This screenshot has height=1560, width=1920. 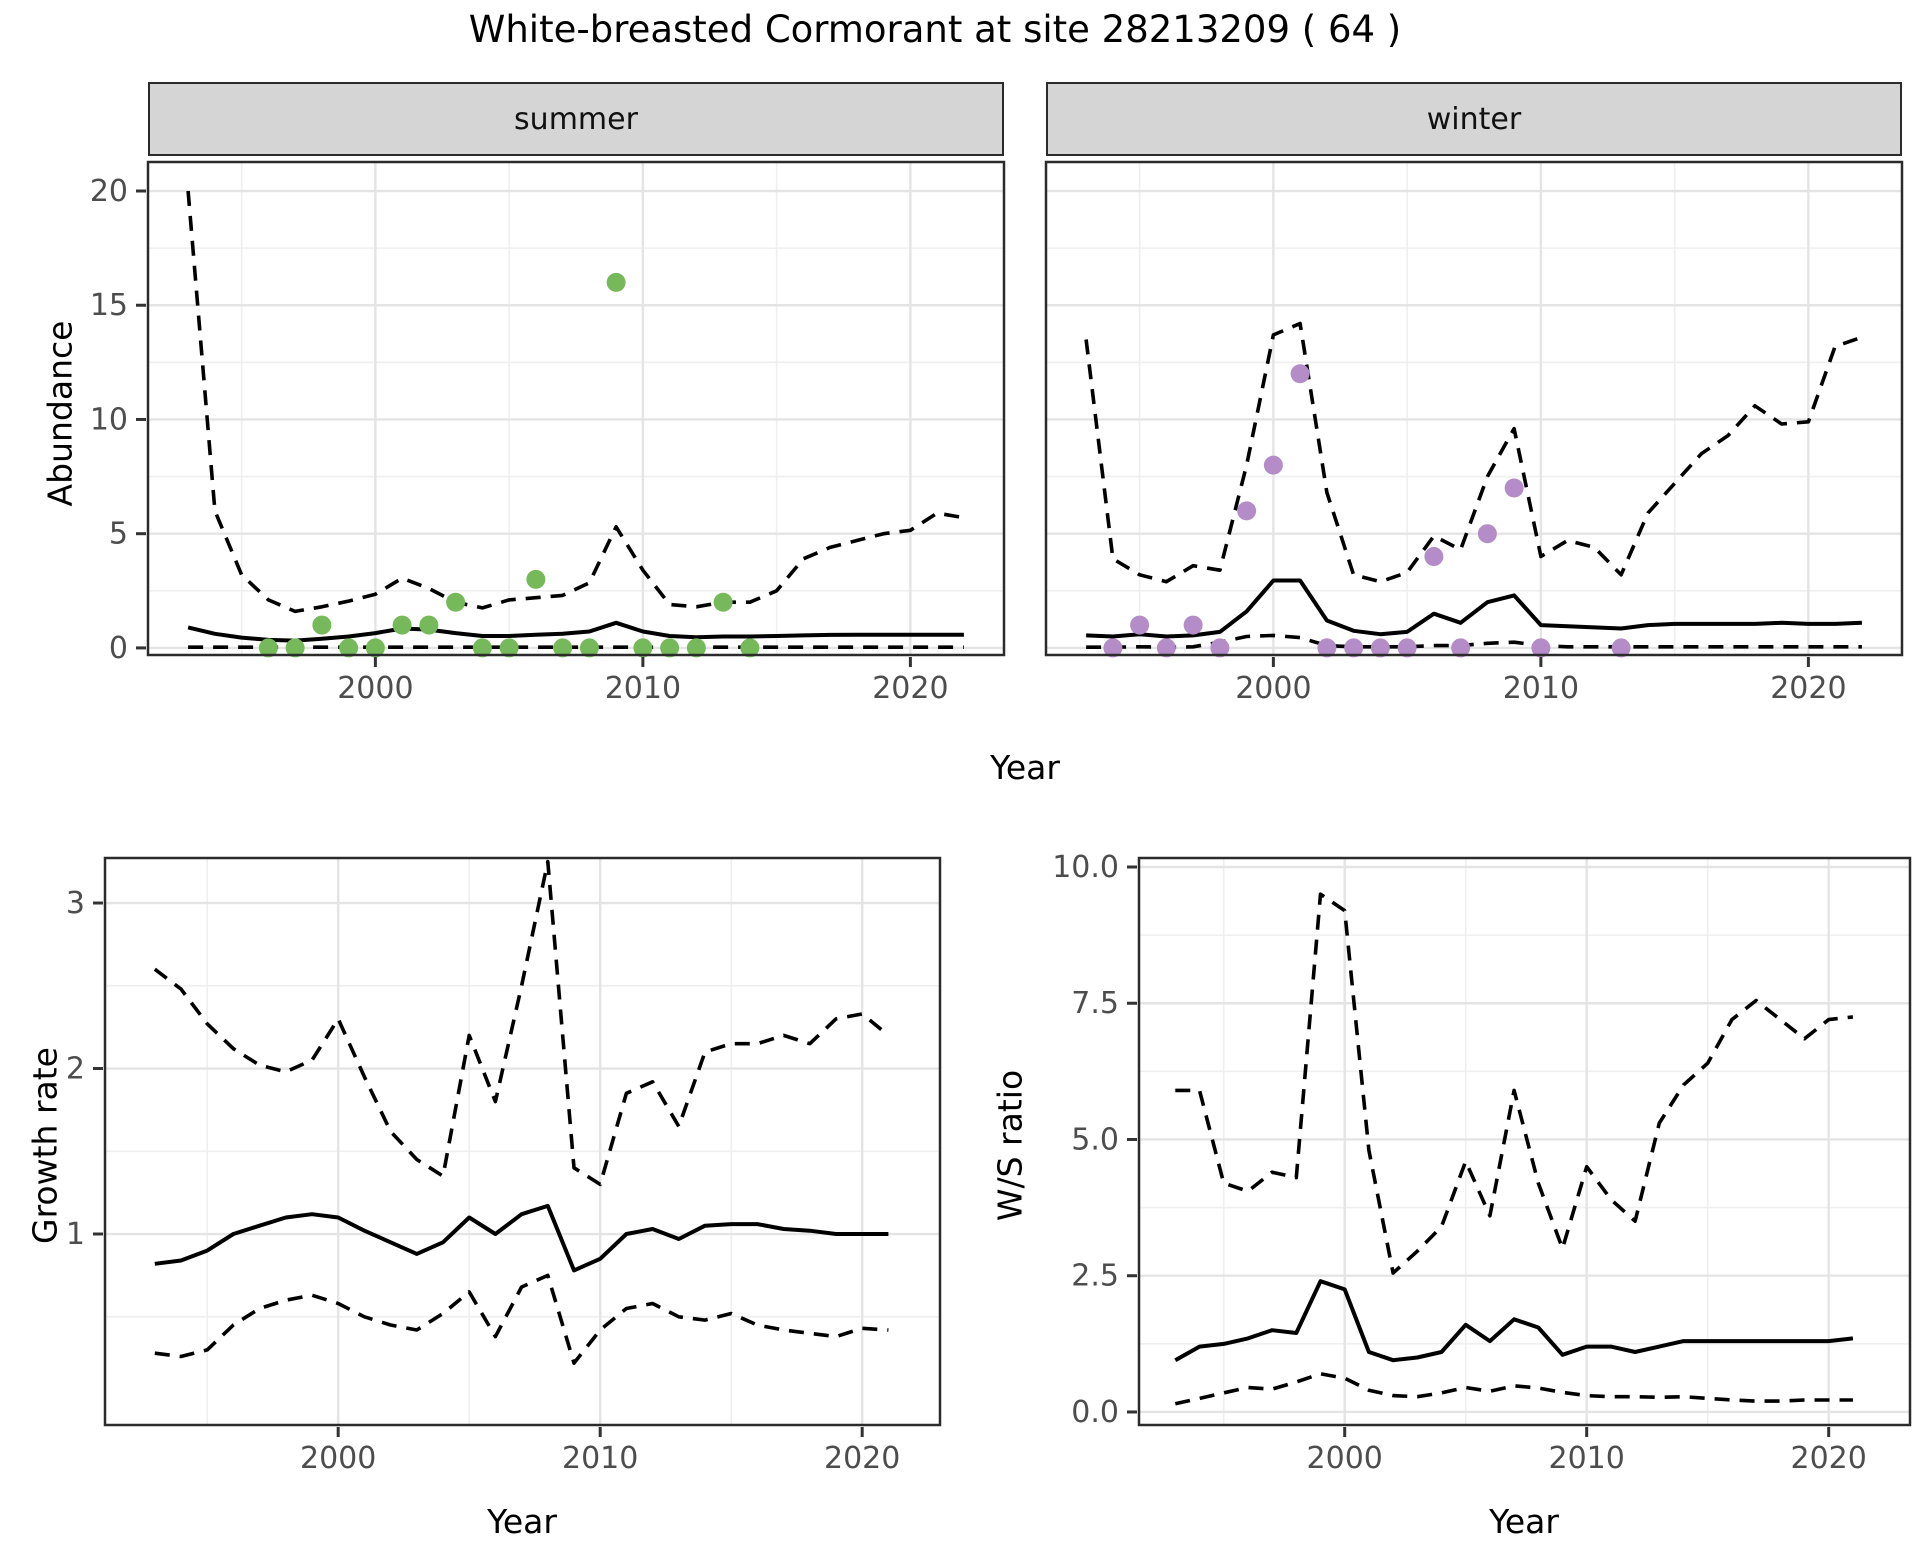 What do you see at coordinates (109, 305) in the screenshot?
I see `y-tick-label: 15` at bounding box center [109, 305].